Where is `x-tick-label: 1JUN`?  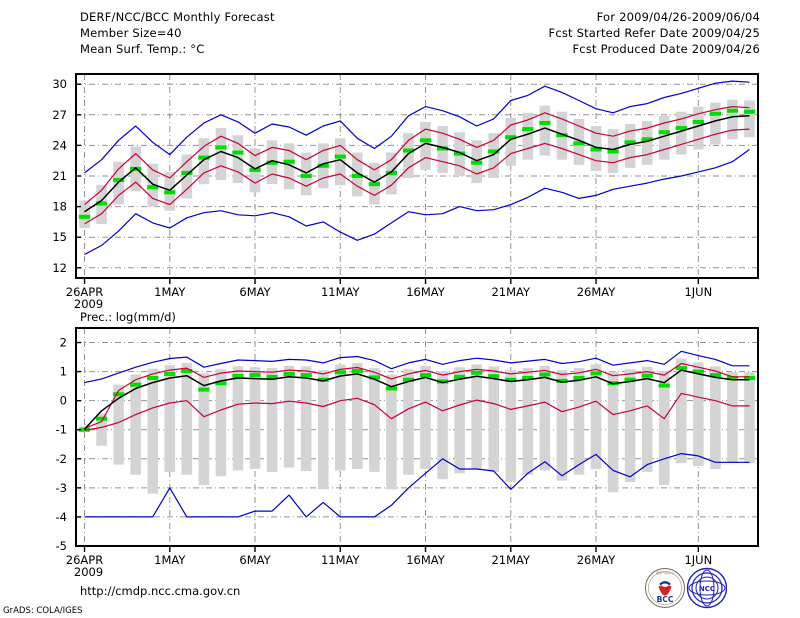
x-tick-label: 1JUN is located at coordinates (698, 292).